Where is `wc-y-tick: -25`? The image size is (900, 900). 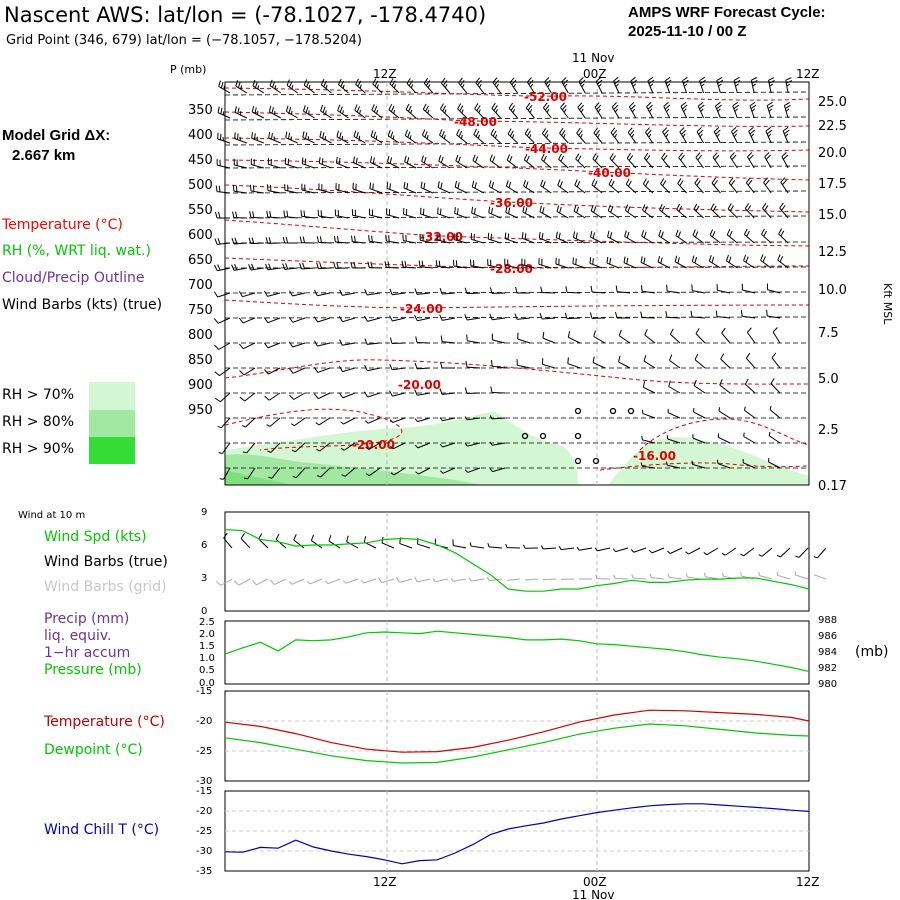
wc-y-tick: -25 is located at coordinates (204, 831).